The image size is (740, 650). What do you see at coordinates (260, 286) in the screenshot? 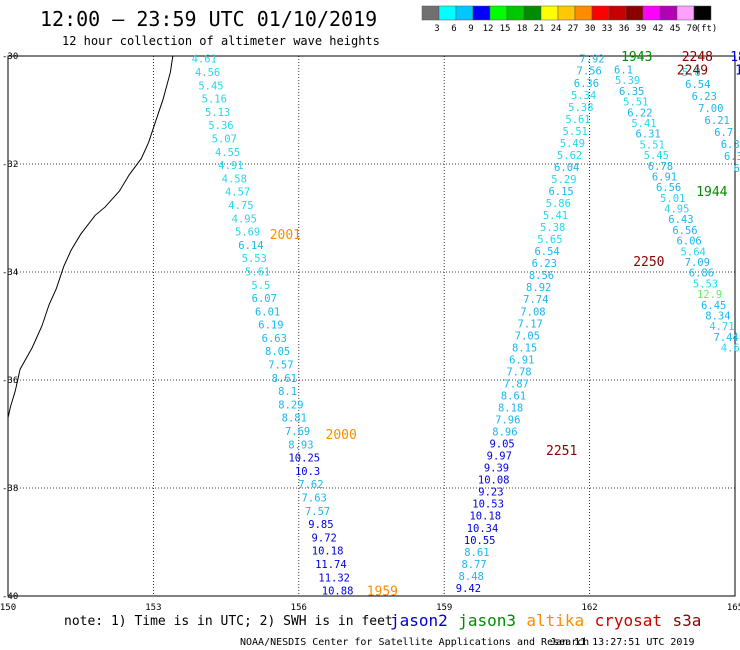
I see `wave-height-point: 5.5` at bounding box center [260, 286].